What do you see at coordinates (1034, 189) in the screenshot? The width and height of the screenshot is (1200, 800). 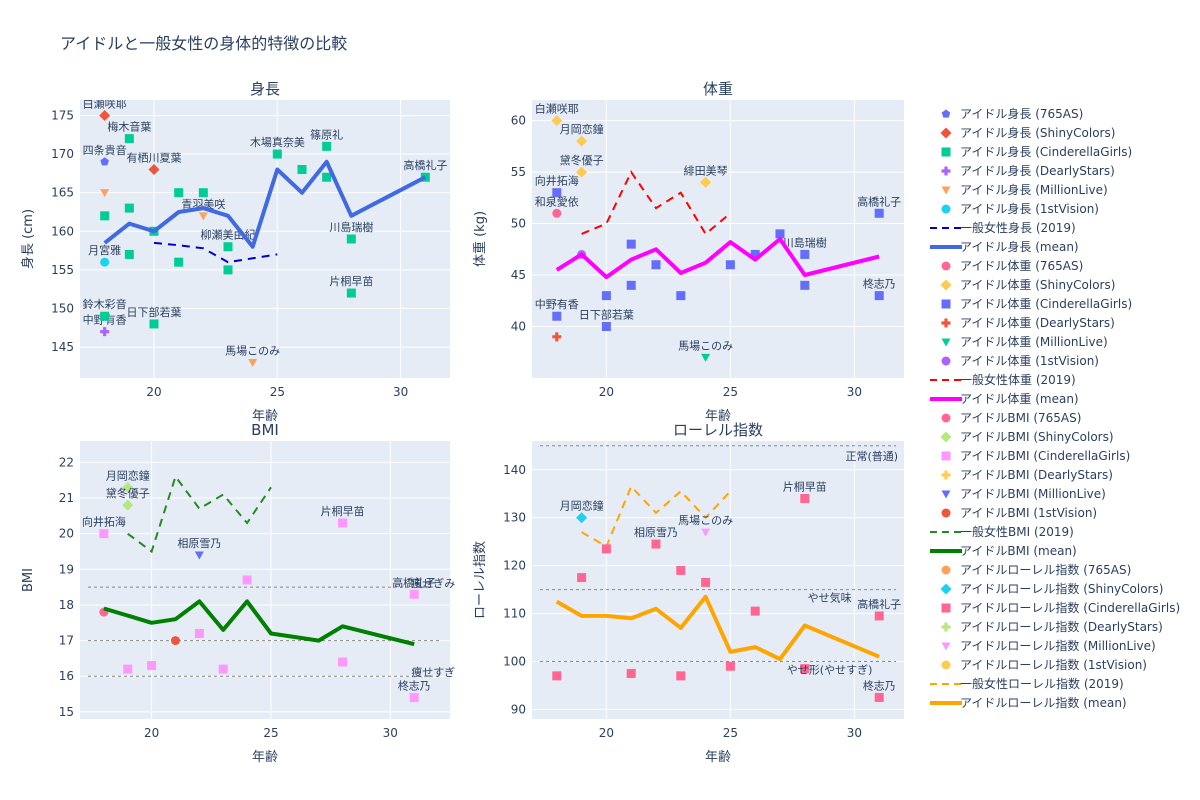 I see `legend-label: アイドル身長 (MillionLive)` at bounding box center [1034, 189].